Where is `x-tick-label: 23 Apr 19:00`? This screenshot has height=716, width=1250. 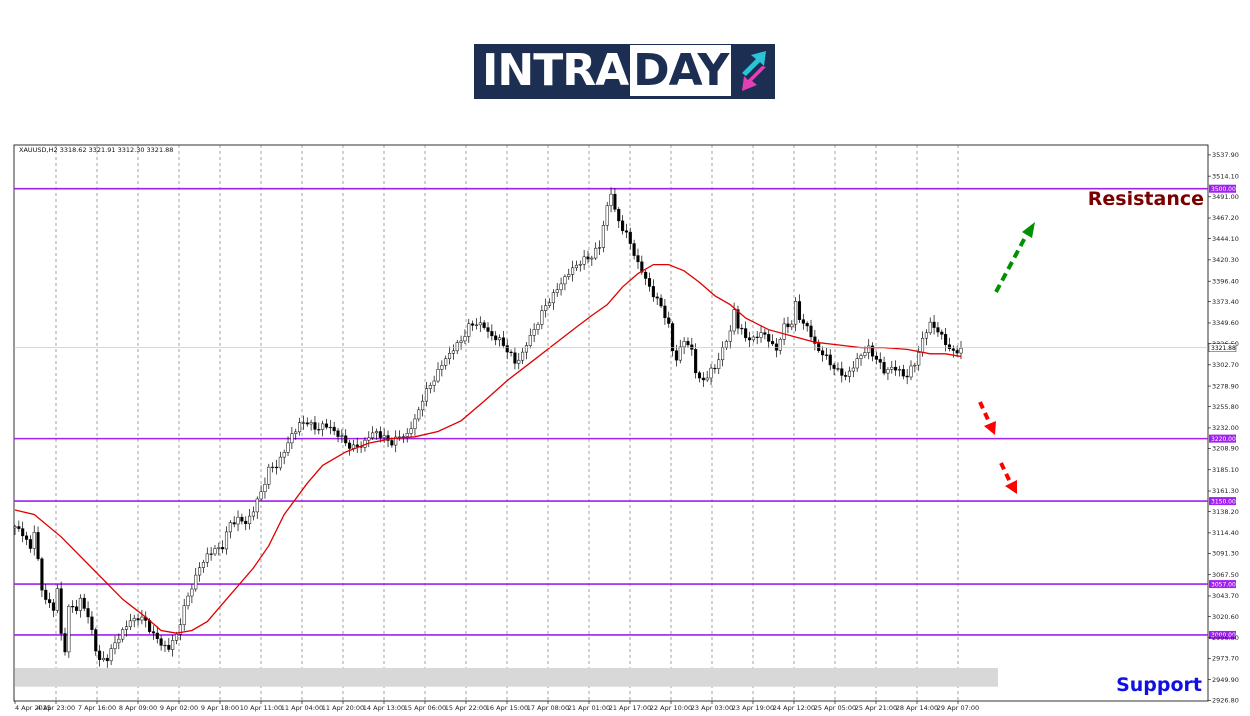
x-tick-label: 23 Apr 19:00 is located at coordinates (753, 708).